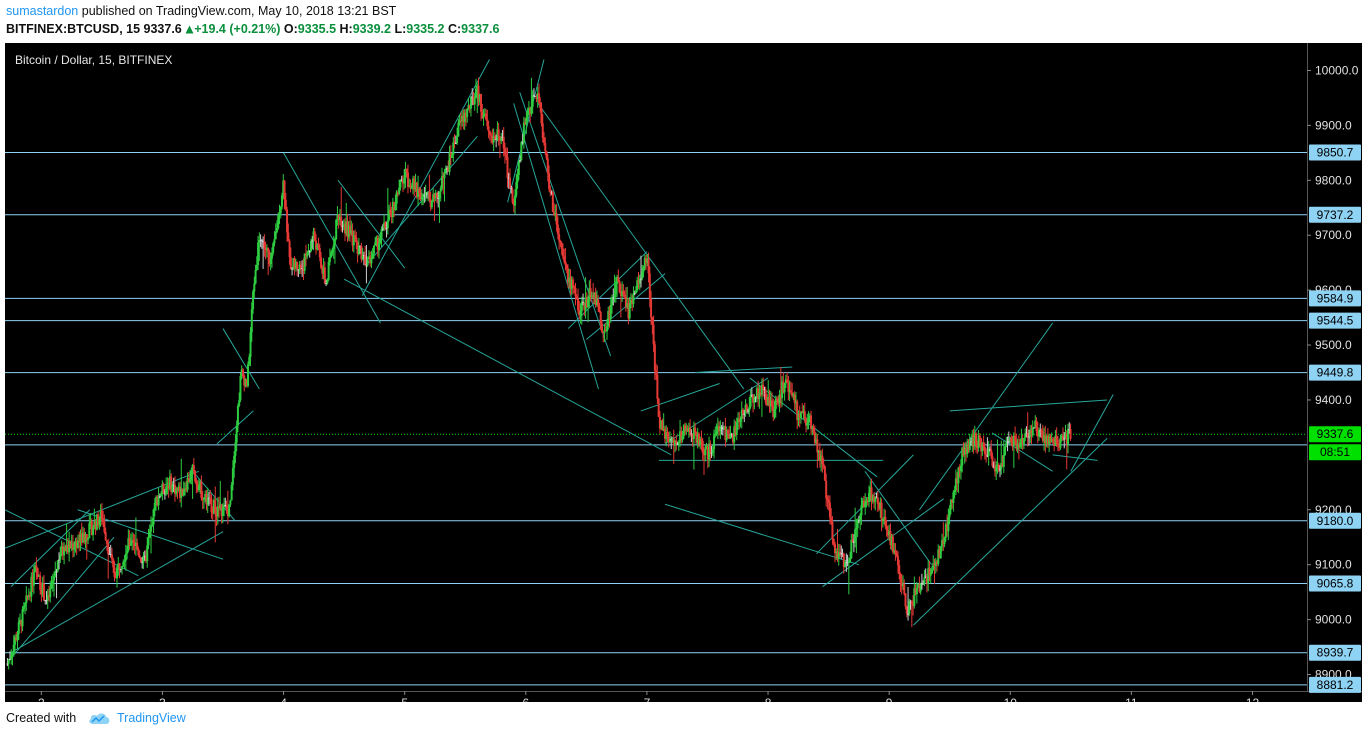  Describe the element at coordinates (1092, 433) in the screenshot. I see `trend-line` at that location.